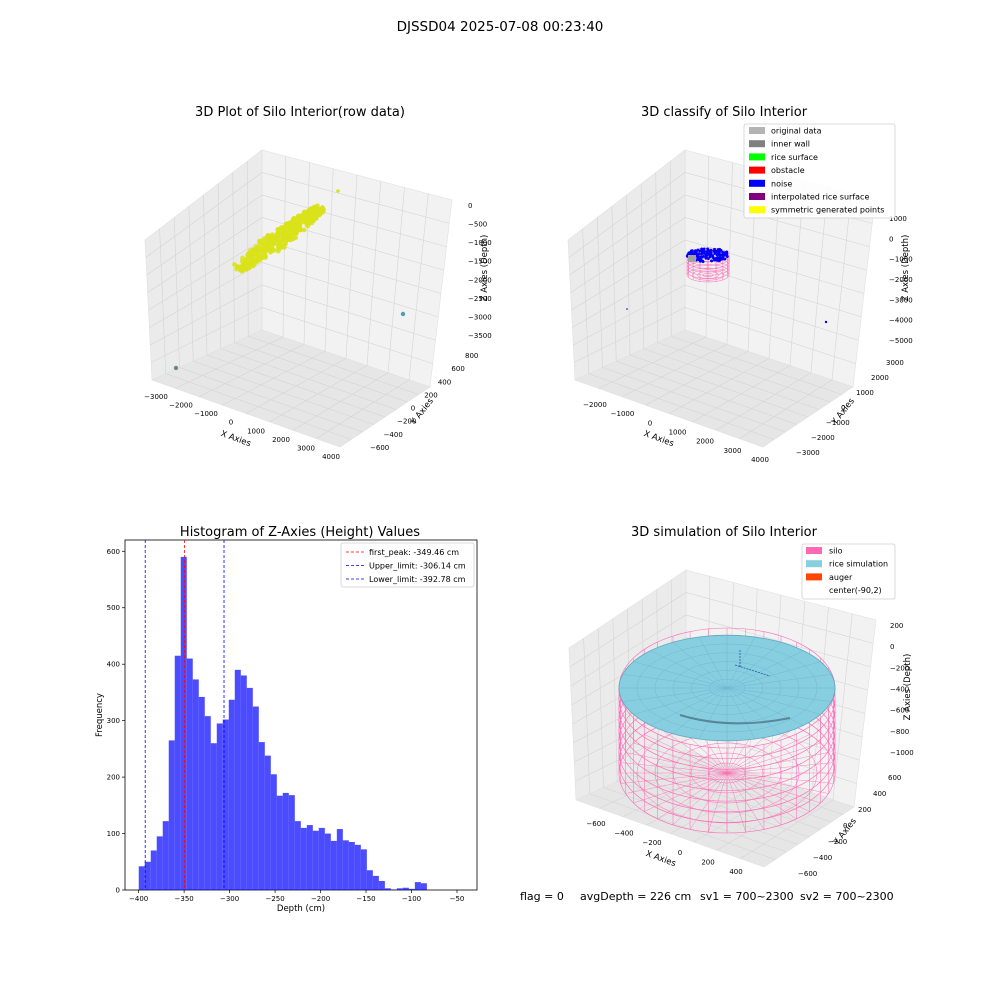  I want to click on panel2-y-tick: 3000, so click(895, 363).